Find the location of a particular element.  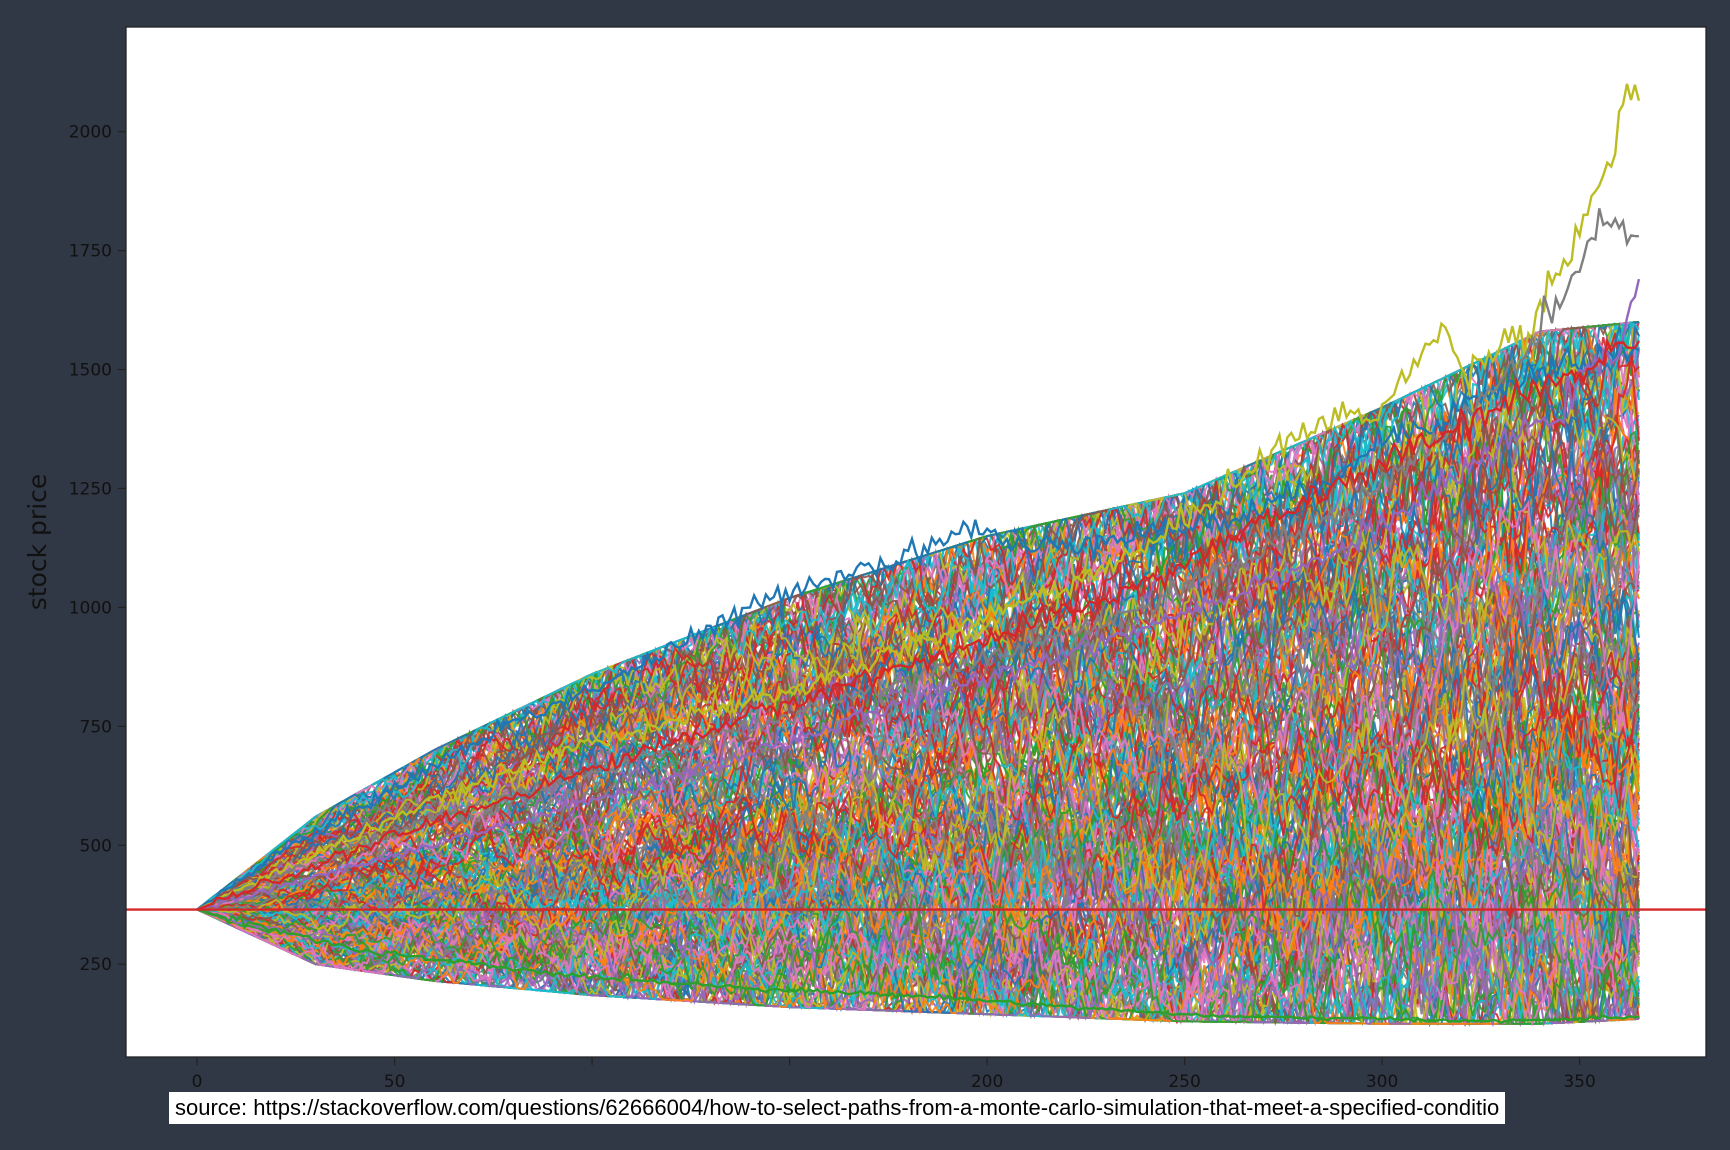

x-tick-label: 250 is located at coordinates (1184, 1082).